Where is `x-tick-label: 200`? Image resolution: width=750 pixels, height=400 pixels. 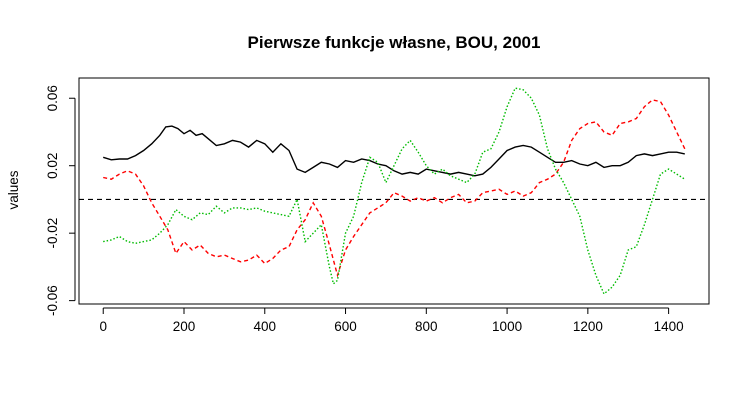 x-tick-label: 200 is located at coordinates (184, 326).